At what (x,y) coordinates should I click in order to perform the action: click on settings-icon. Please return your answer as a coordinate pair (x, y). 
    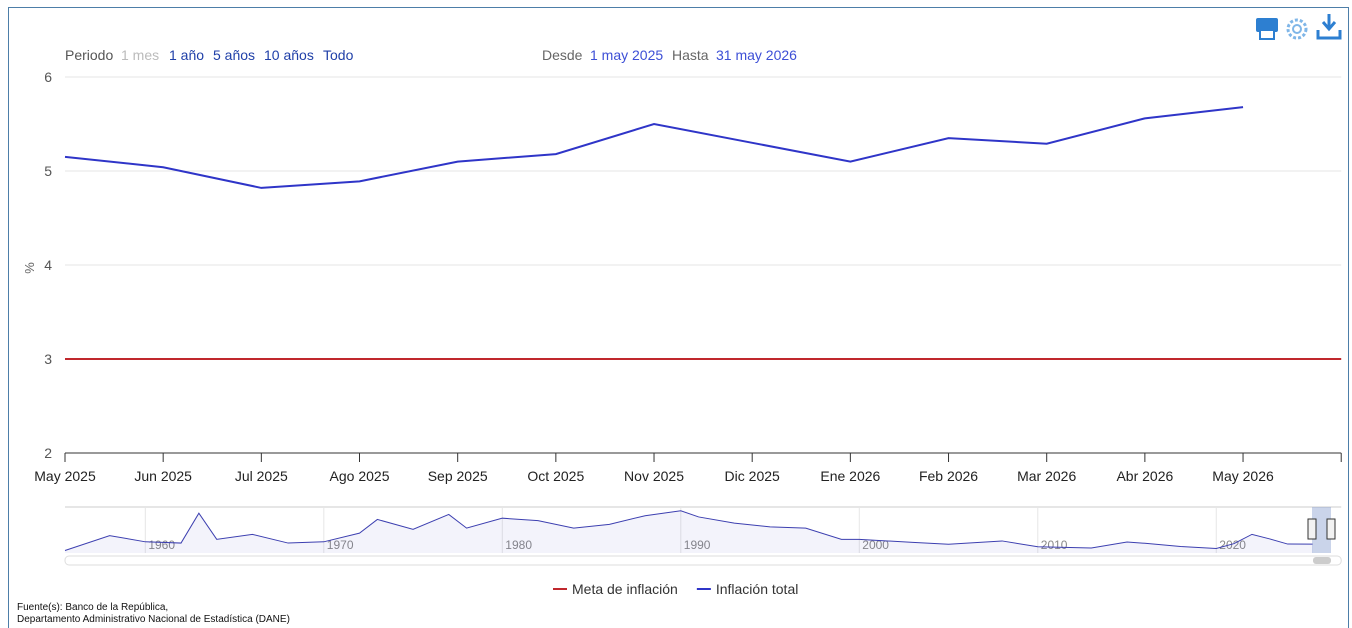
    Looking at the image, I should click on (1297, 29).